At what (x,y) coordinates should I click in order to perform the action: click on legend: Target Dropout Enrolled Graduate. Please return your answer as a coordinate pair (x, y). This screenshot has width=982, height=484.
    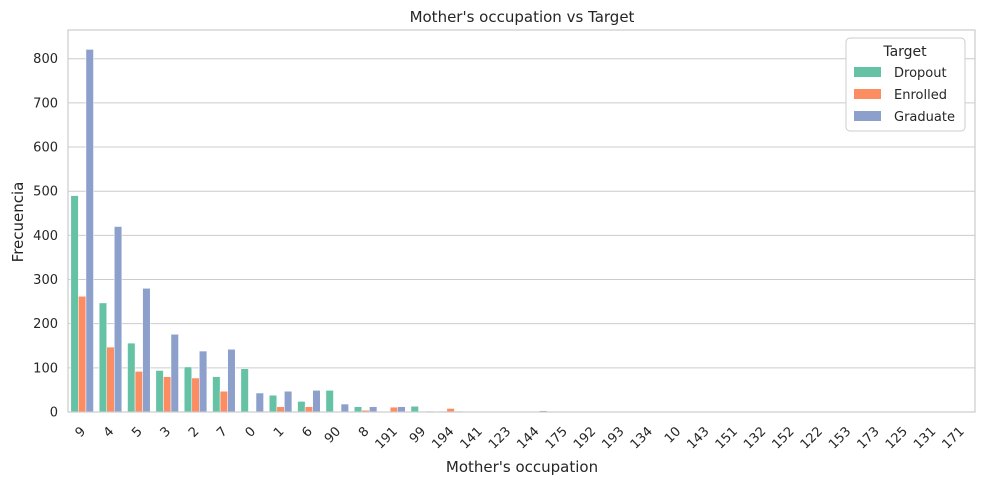
    Looking at the image, I should click on (905, 84).